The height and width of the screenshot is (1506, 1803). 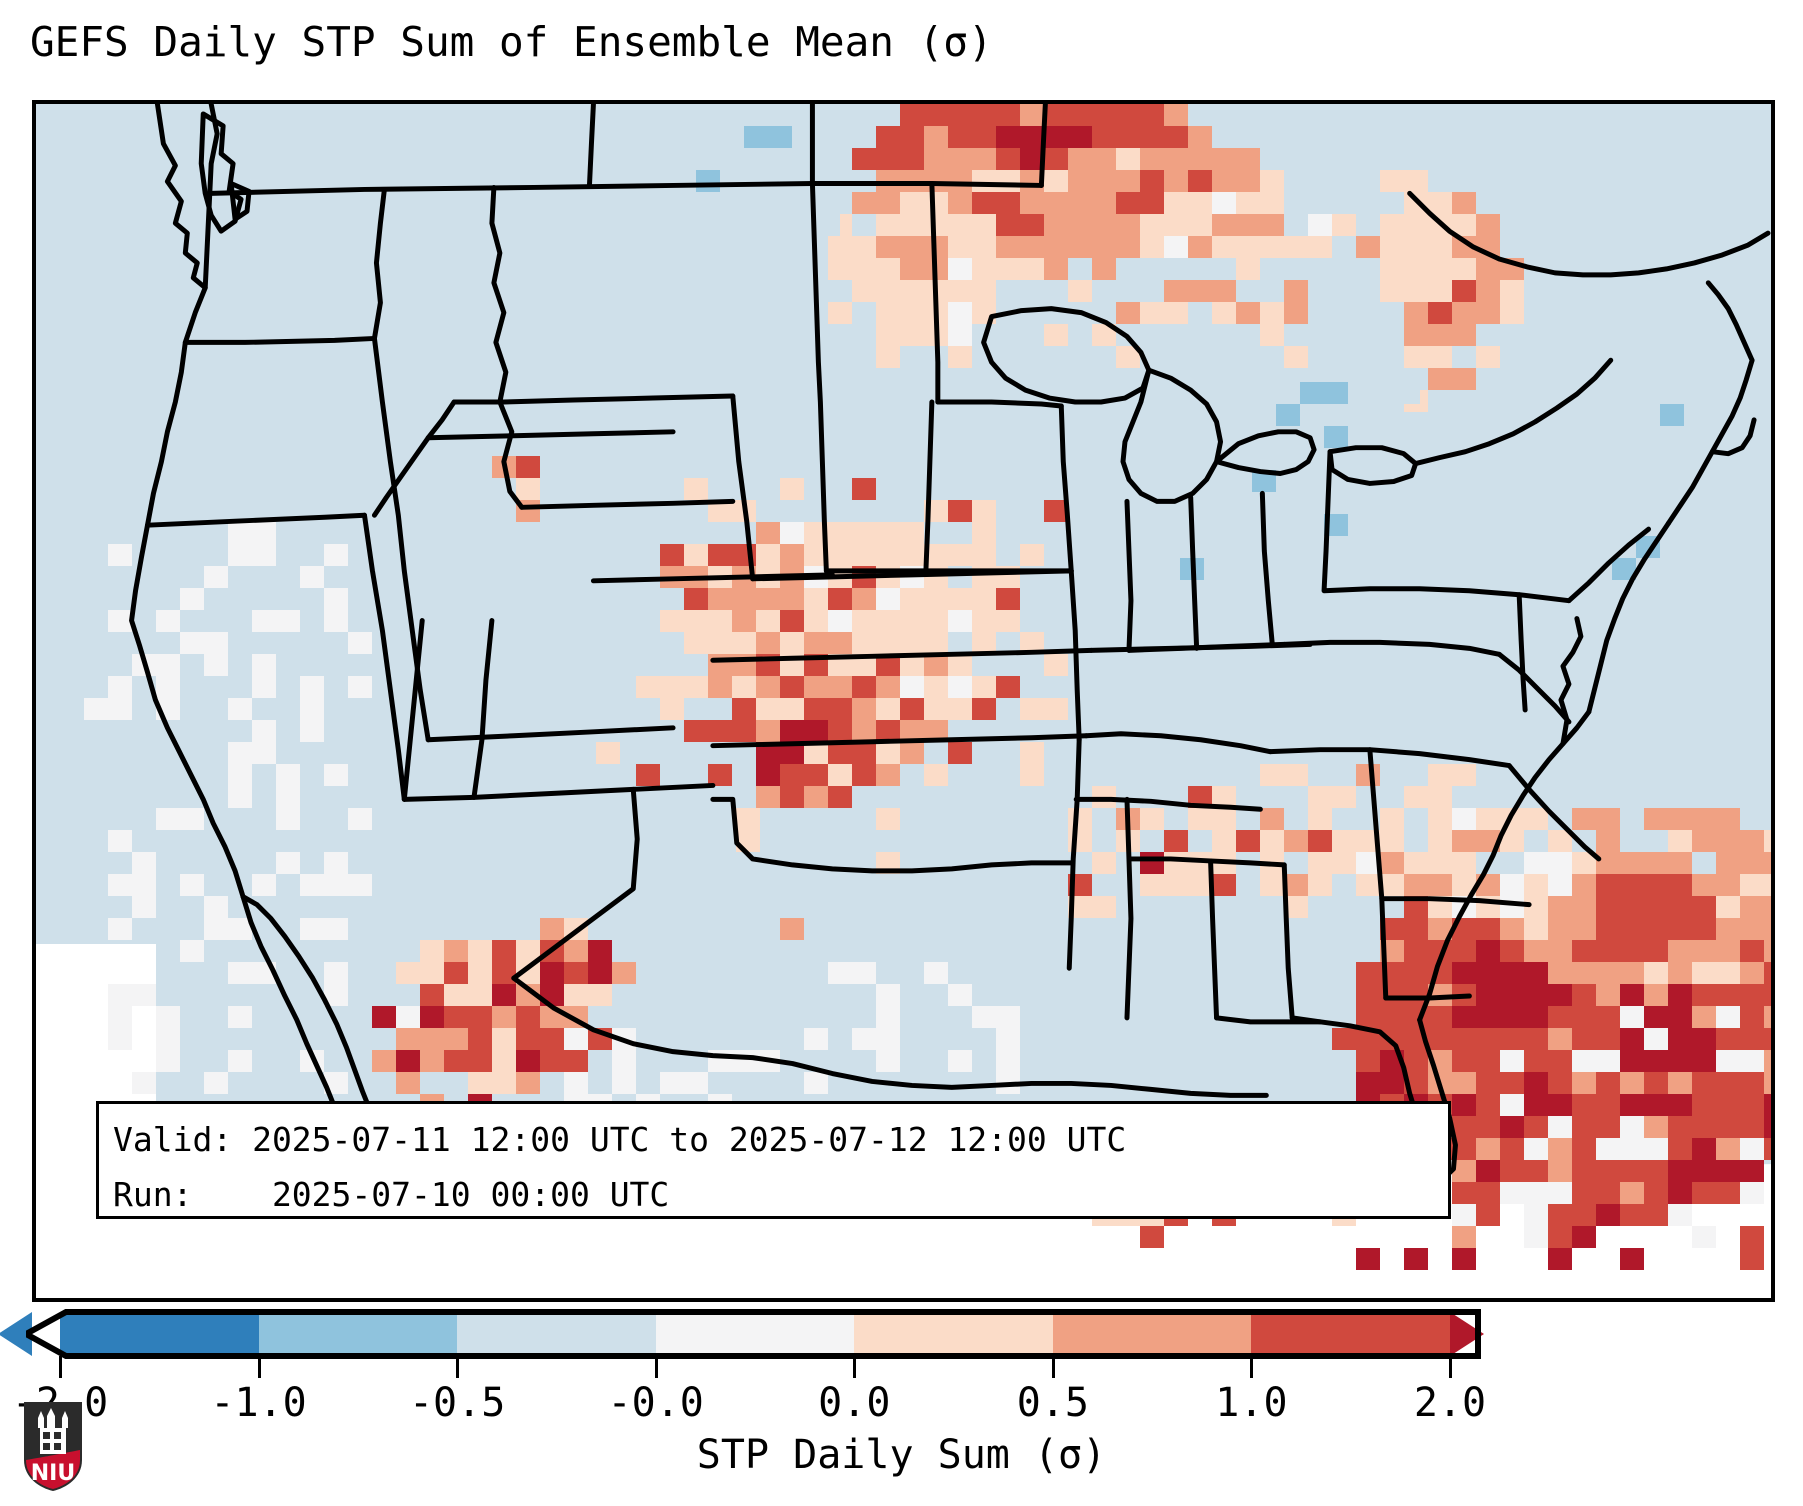 I want to click on colorbar-extend-left, so click(x=16, y=1334).